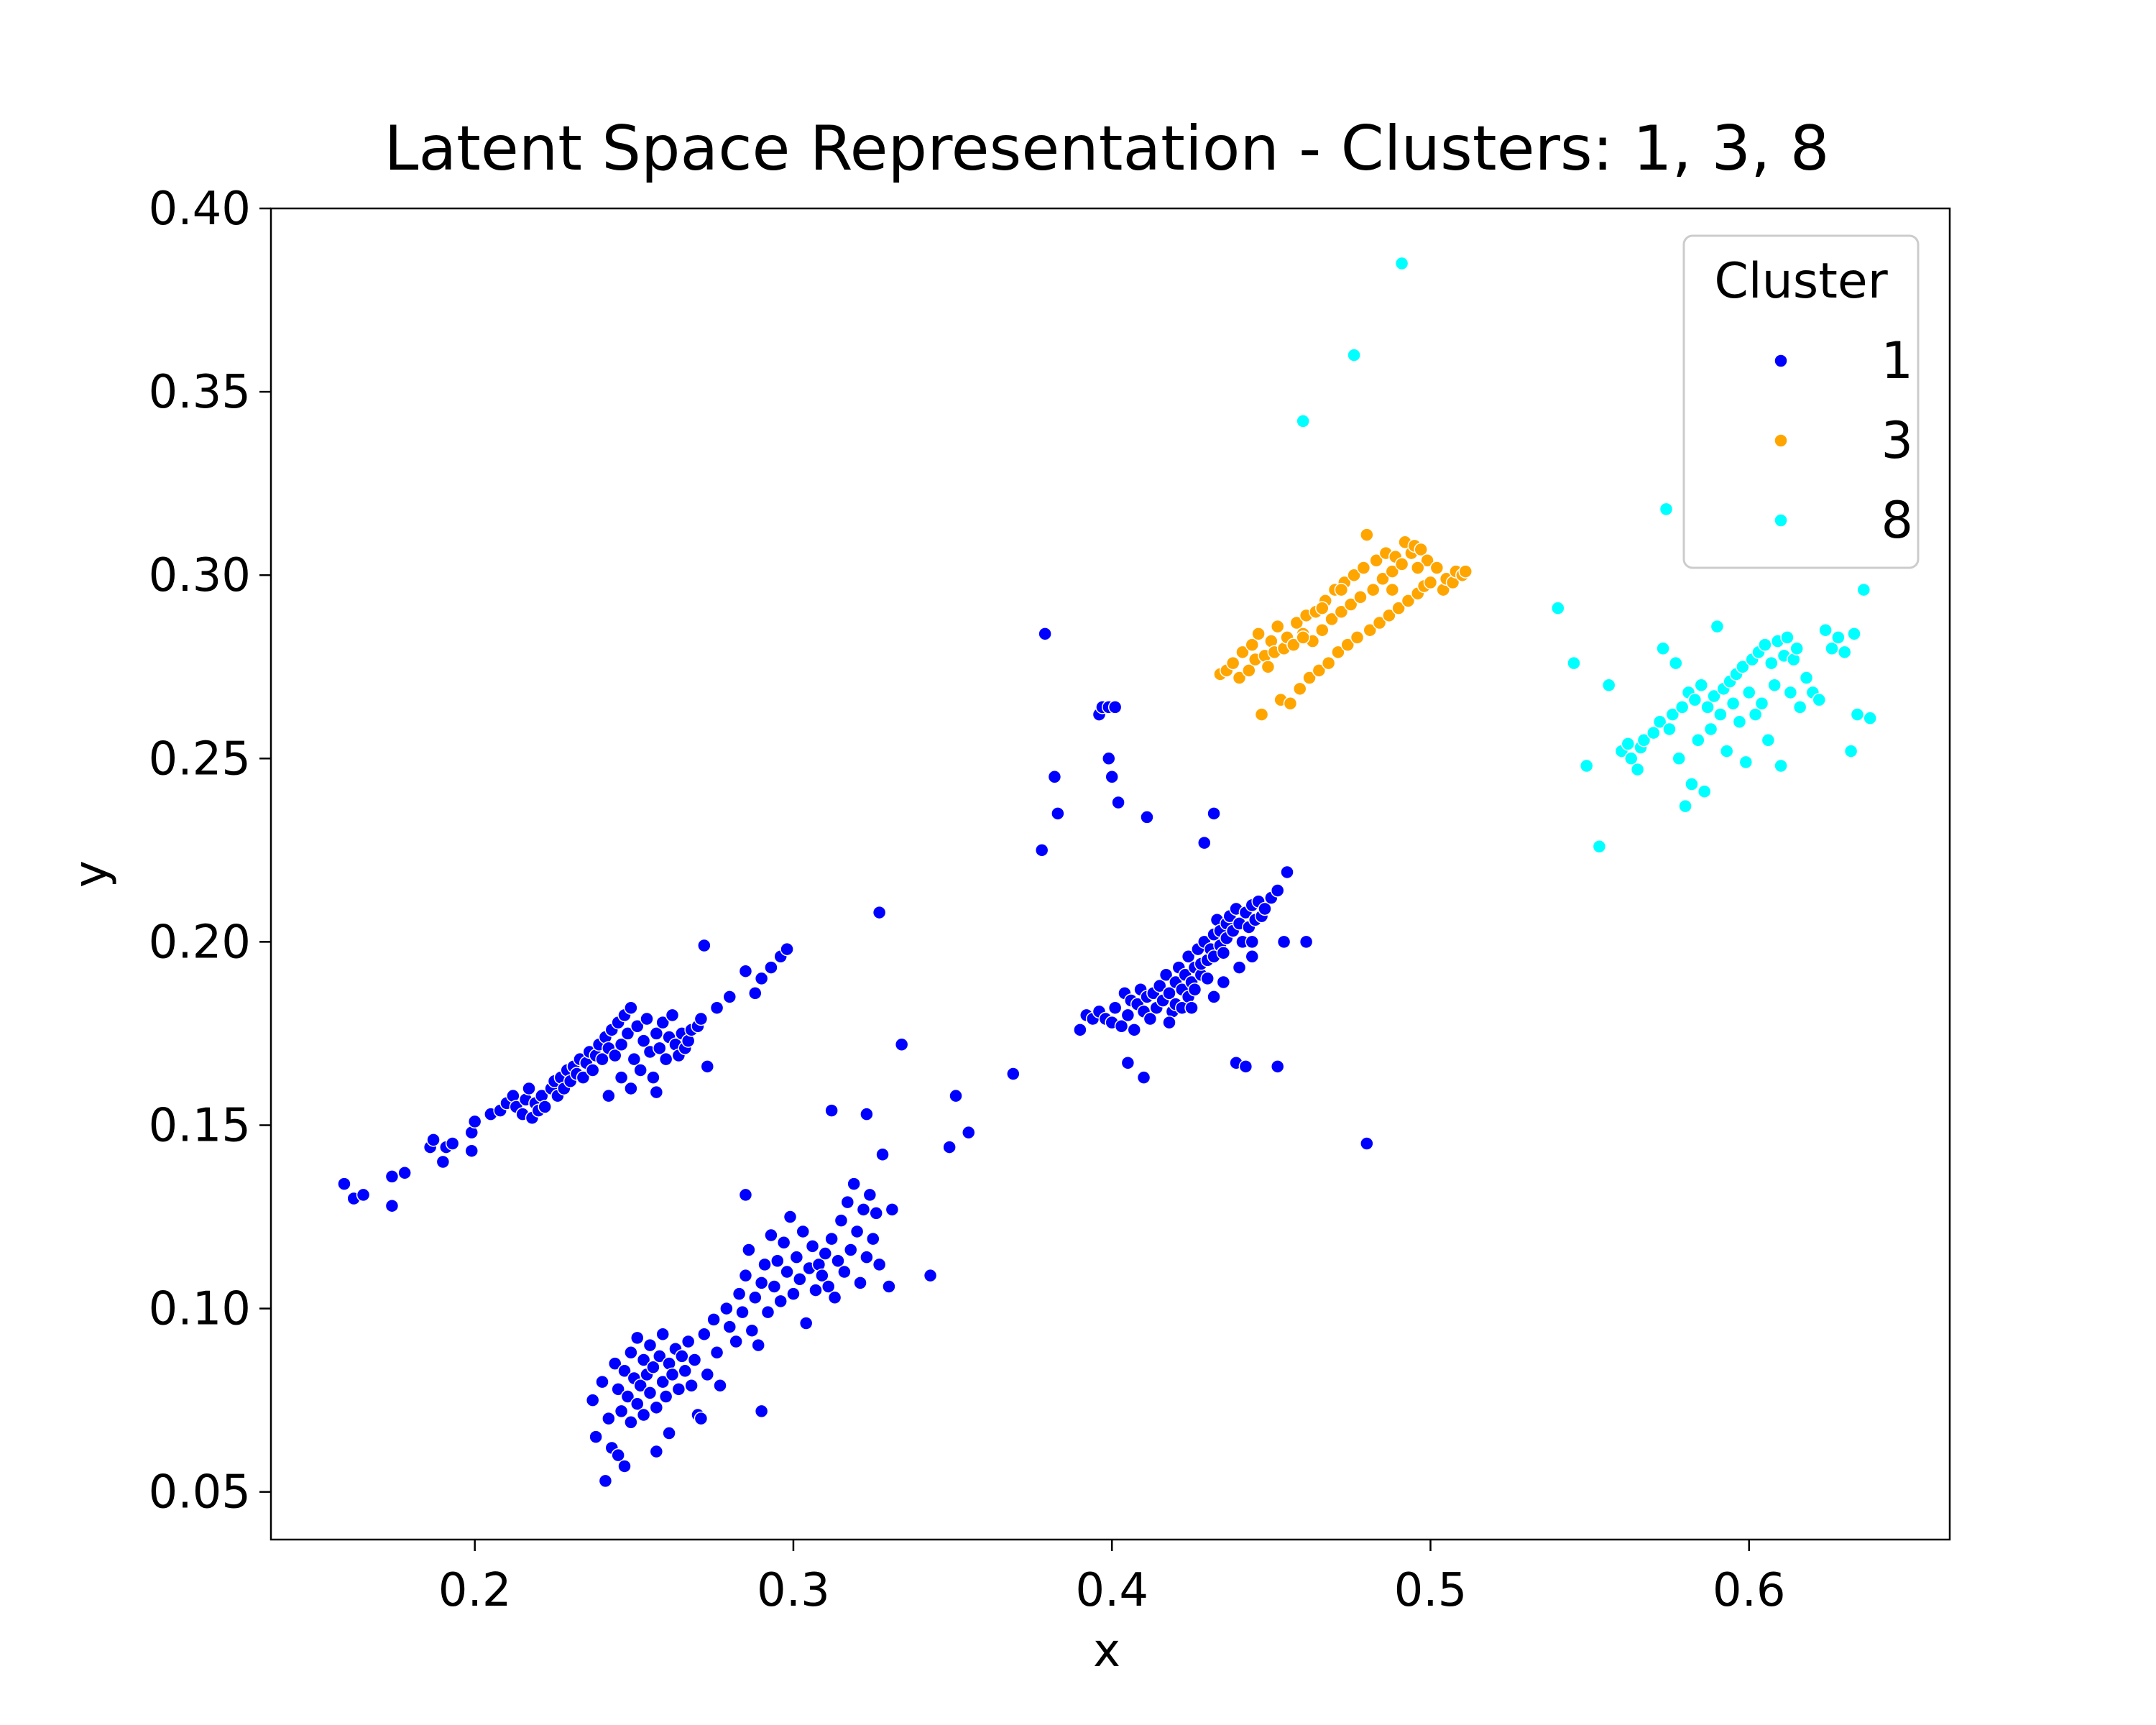  What do you see at coordinates (91, 874) in the screenshot?
I see `y-axis-label: y` at bounding box center [91, 874].